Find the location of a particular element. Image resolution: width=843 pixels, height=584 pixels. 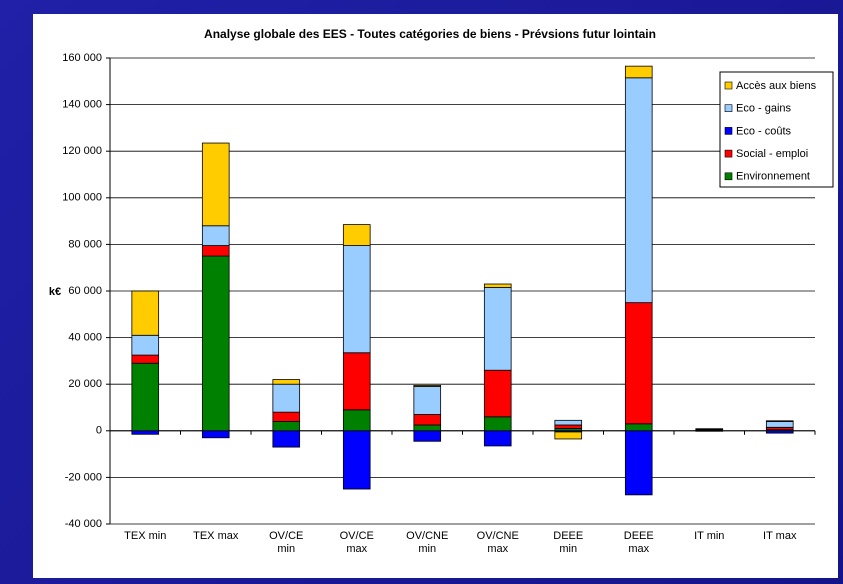

y-tick-label: 60 000 is located at coordinates (85, 291).